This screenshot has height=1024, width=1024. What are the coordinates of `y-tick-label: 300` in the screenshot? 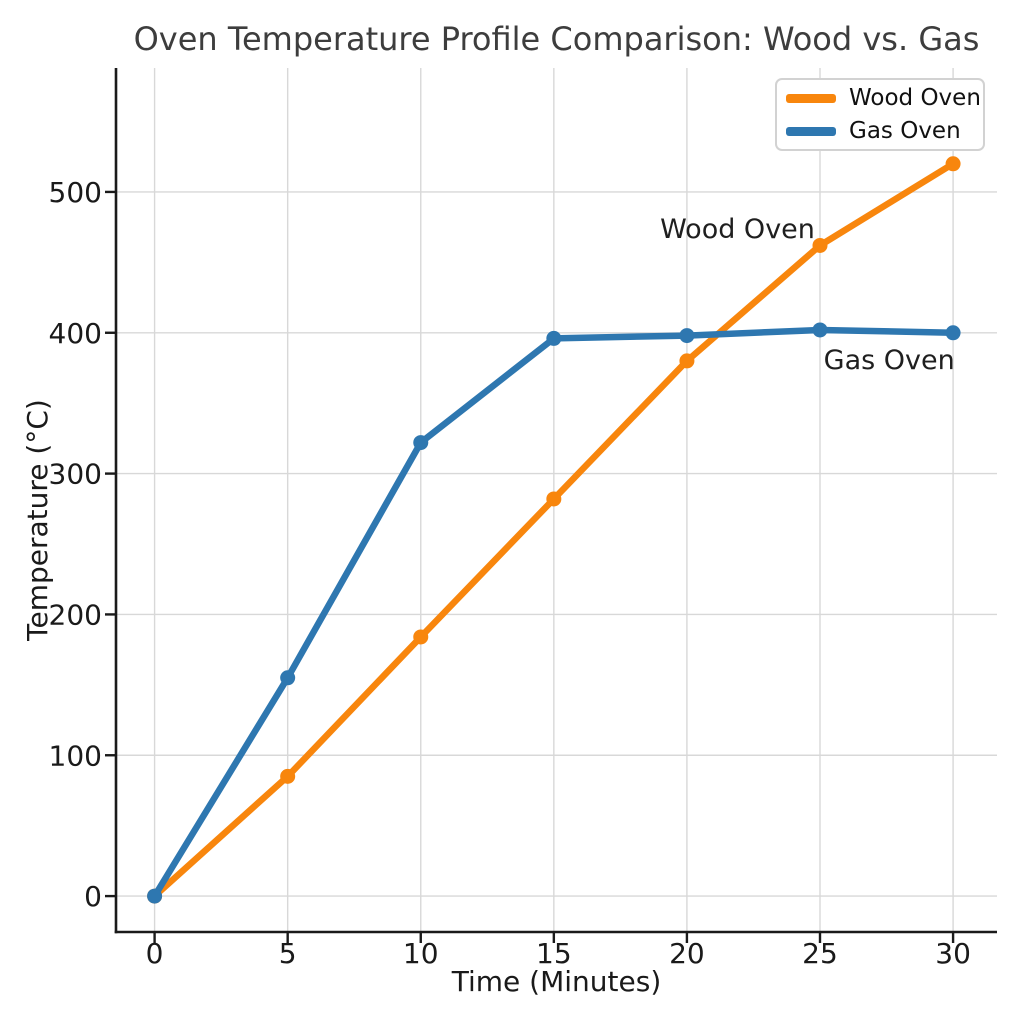 It's located at (75, 474).